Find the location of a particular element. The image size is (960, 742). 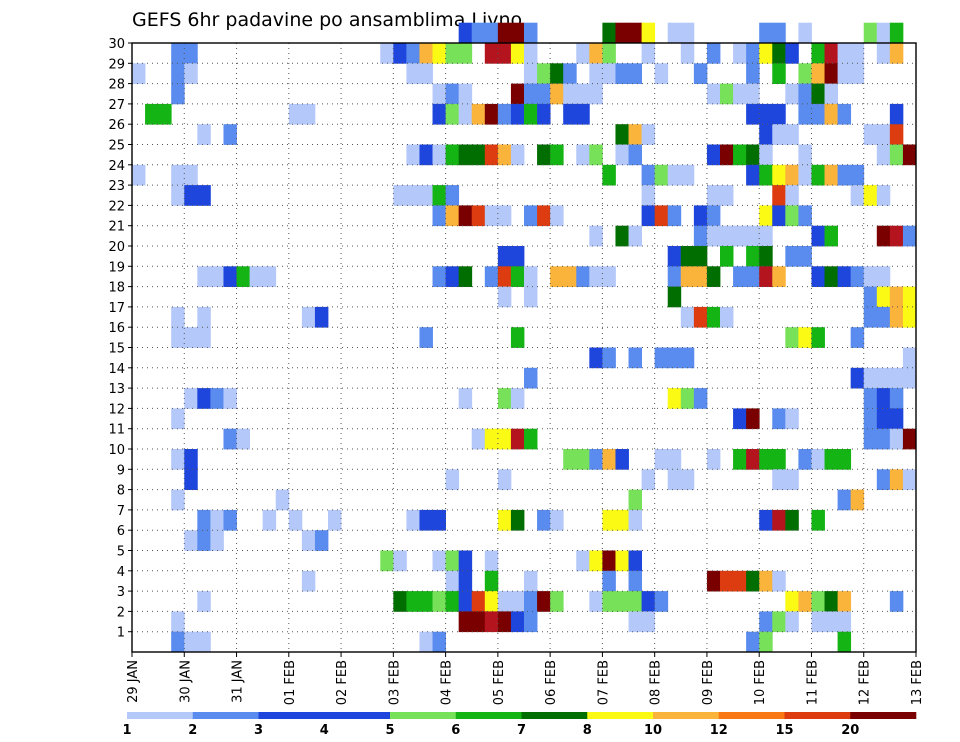

y-tick-label: 3 is located at coordinates (121, 592).